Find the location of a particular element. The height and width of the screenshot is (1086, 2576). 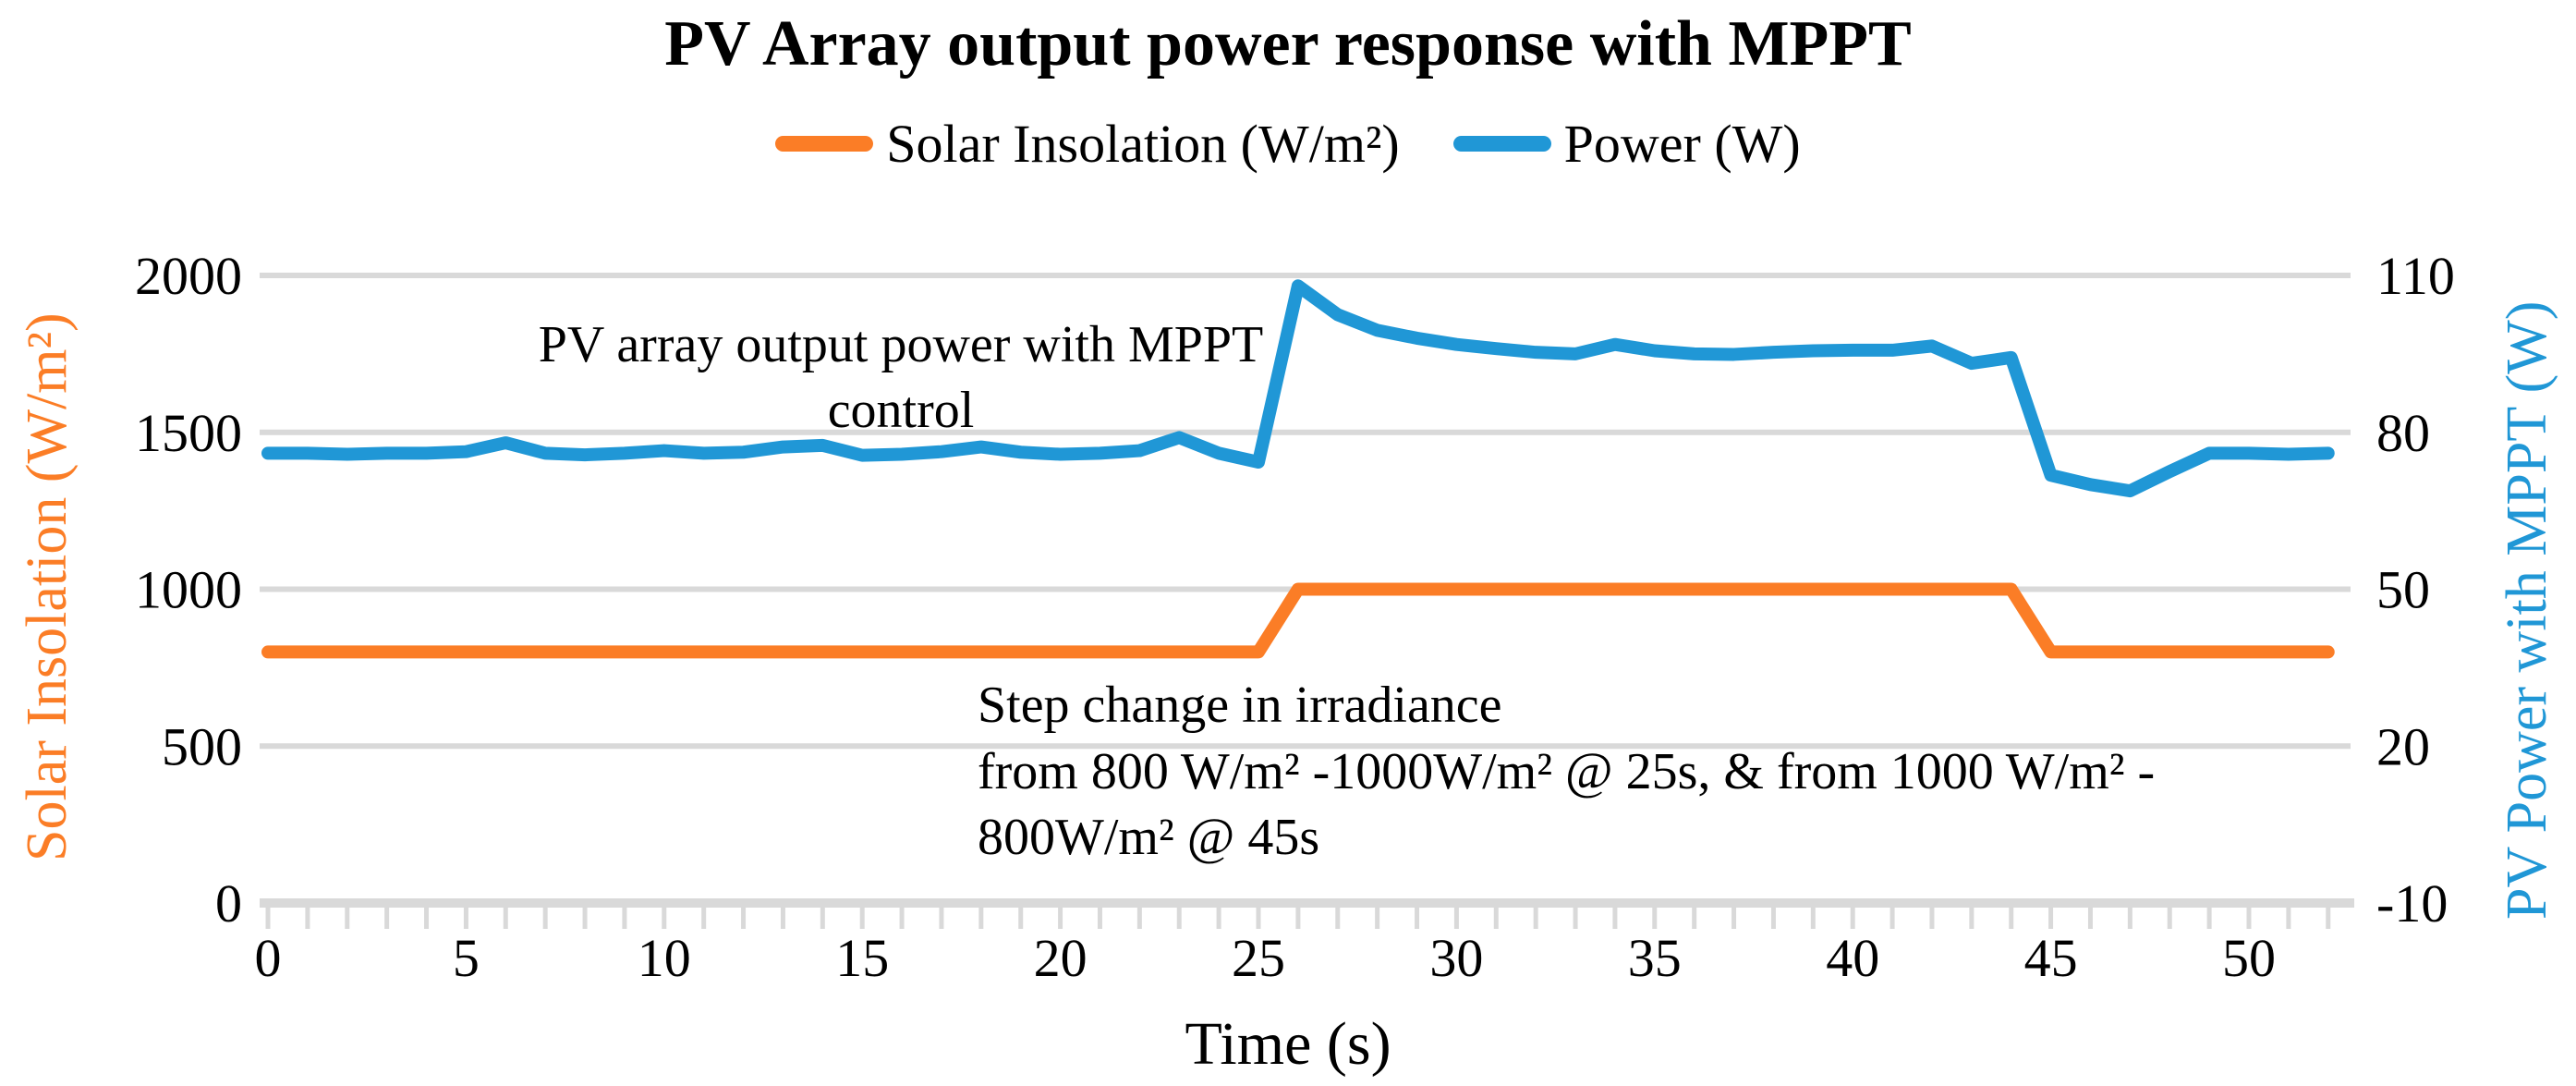

legend-item-power: Power (W) is located at coordinates (1626, 144).